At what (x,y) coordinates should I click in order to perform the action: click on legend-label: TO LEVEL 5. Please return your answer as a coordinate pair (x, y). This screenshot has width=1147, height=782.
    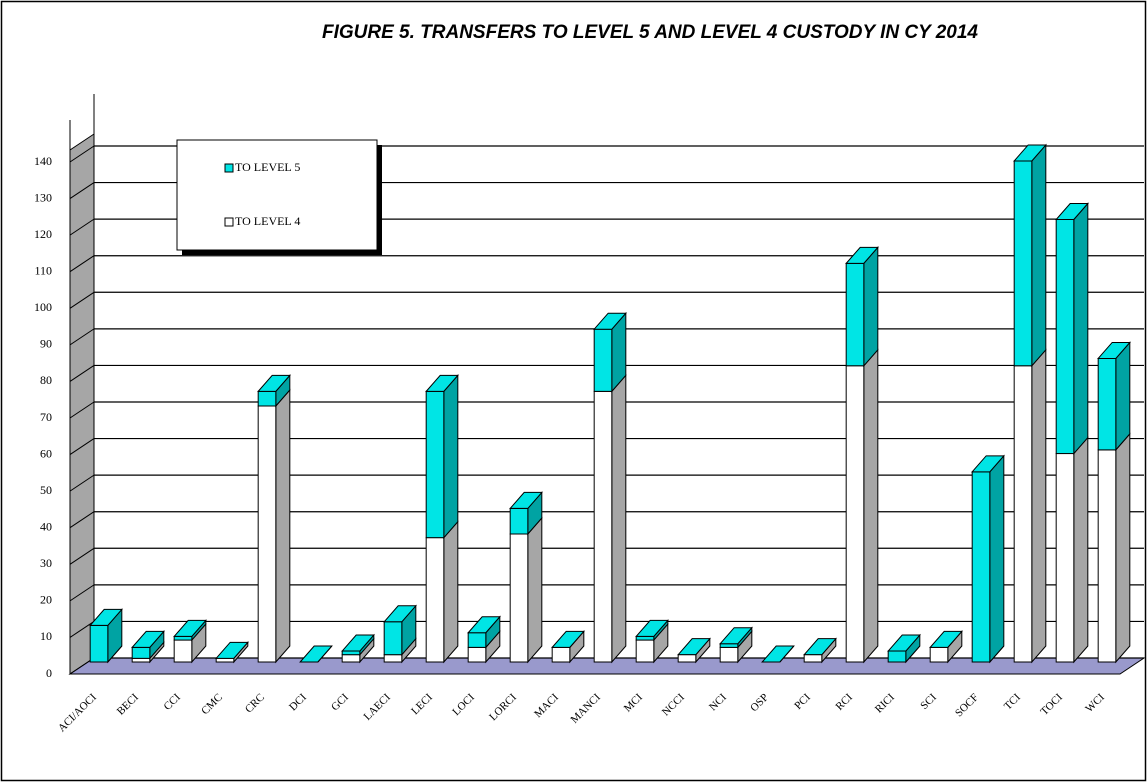
    Looking at the image, I should click on (267, 167).